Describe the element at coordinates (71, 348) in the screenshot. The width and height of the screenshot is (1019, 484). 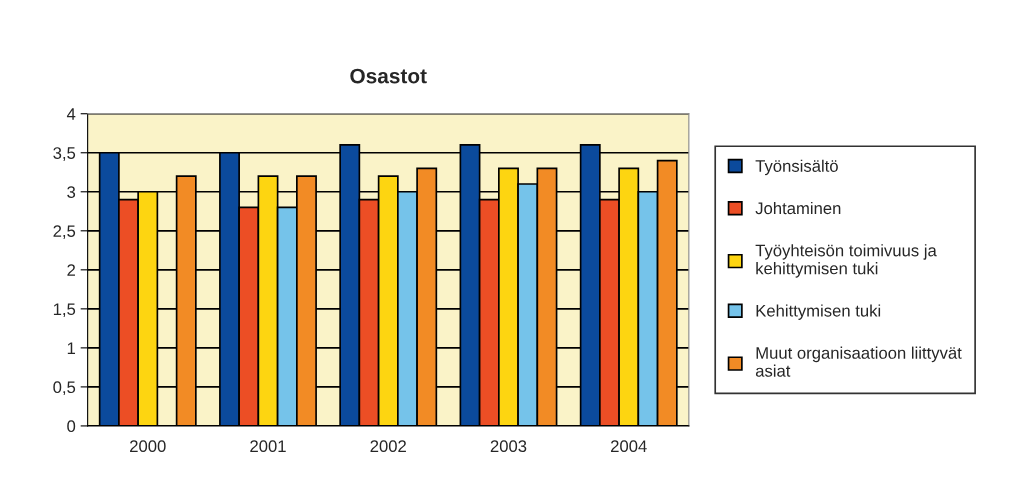
I see `y-tick-label: 1` at that location.